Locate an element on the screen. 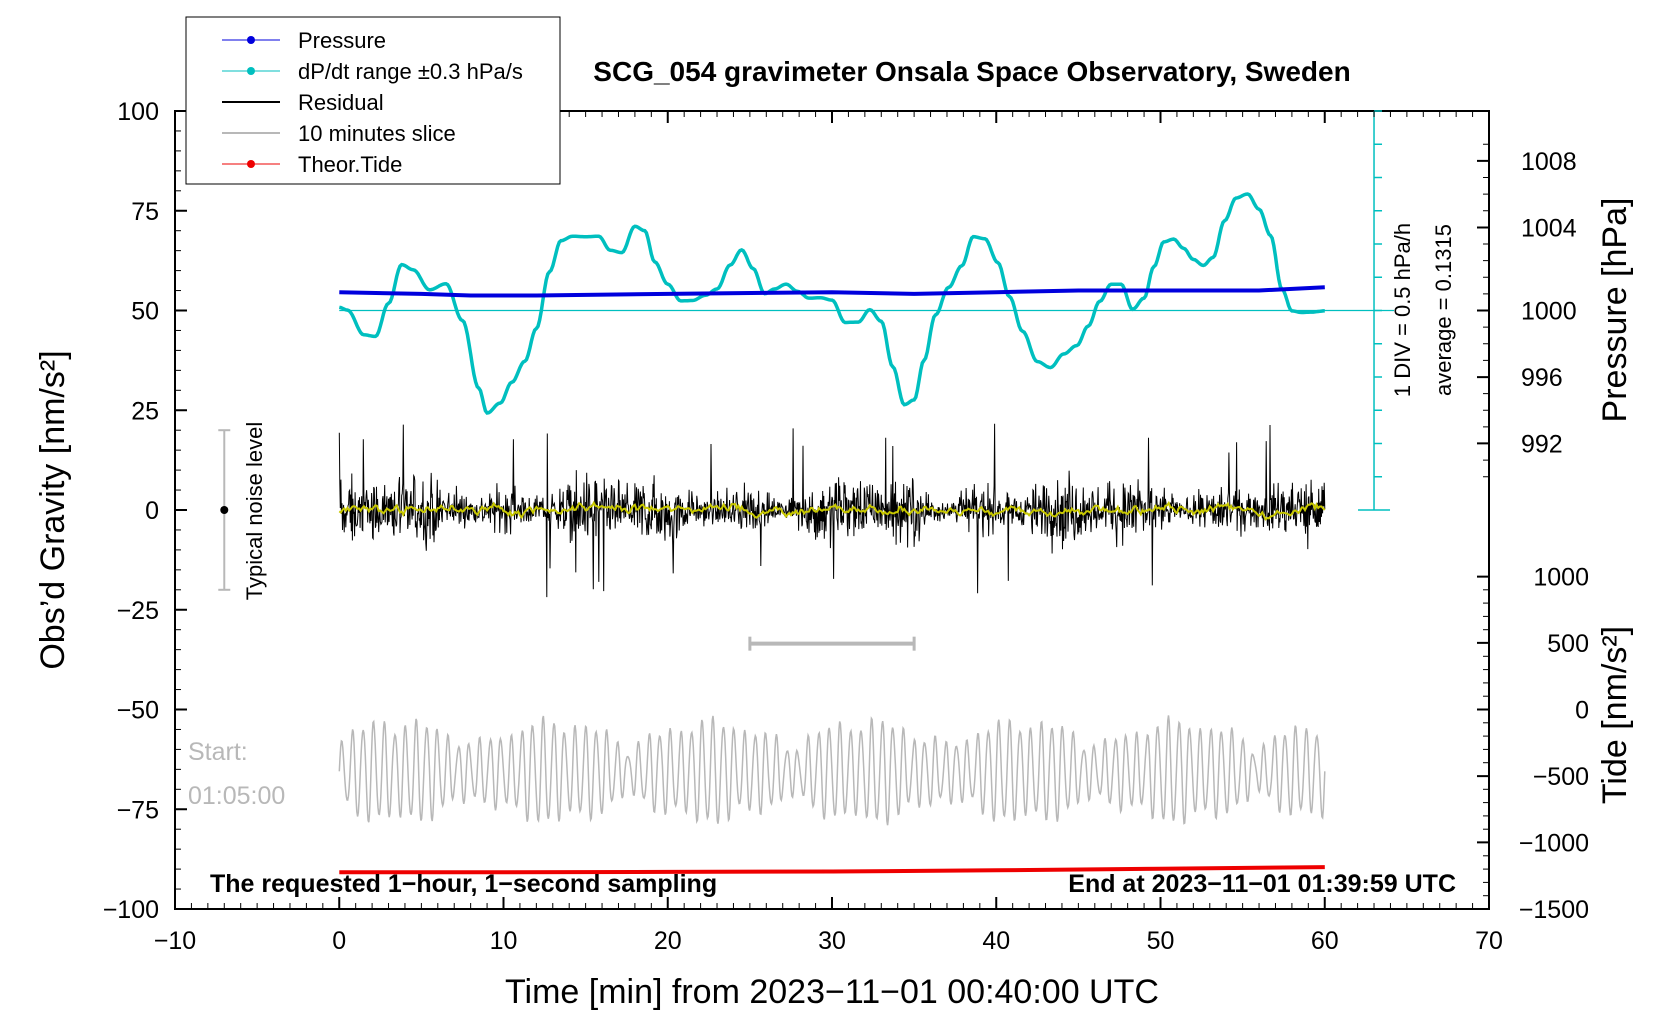 Image resolution: width=1676 pixels, height=1025 pixels. annotation-end-time: End at 2023−11−01 01:39:59 UTC is located at coordinates (1262, 884).